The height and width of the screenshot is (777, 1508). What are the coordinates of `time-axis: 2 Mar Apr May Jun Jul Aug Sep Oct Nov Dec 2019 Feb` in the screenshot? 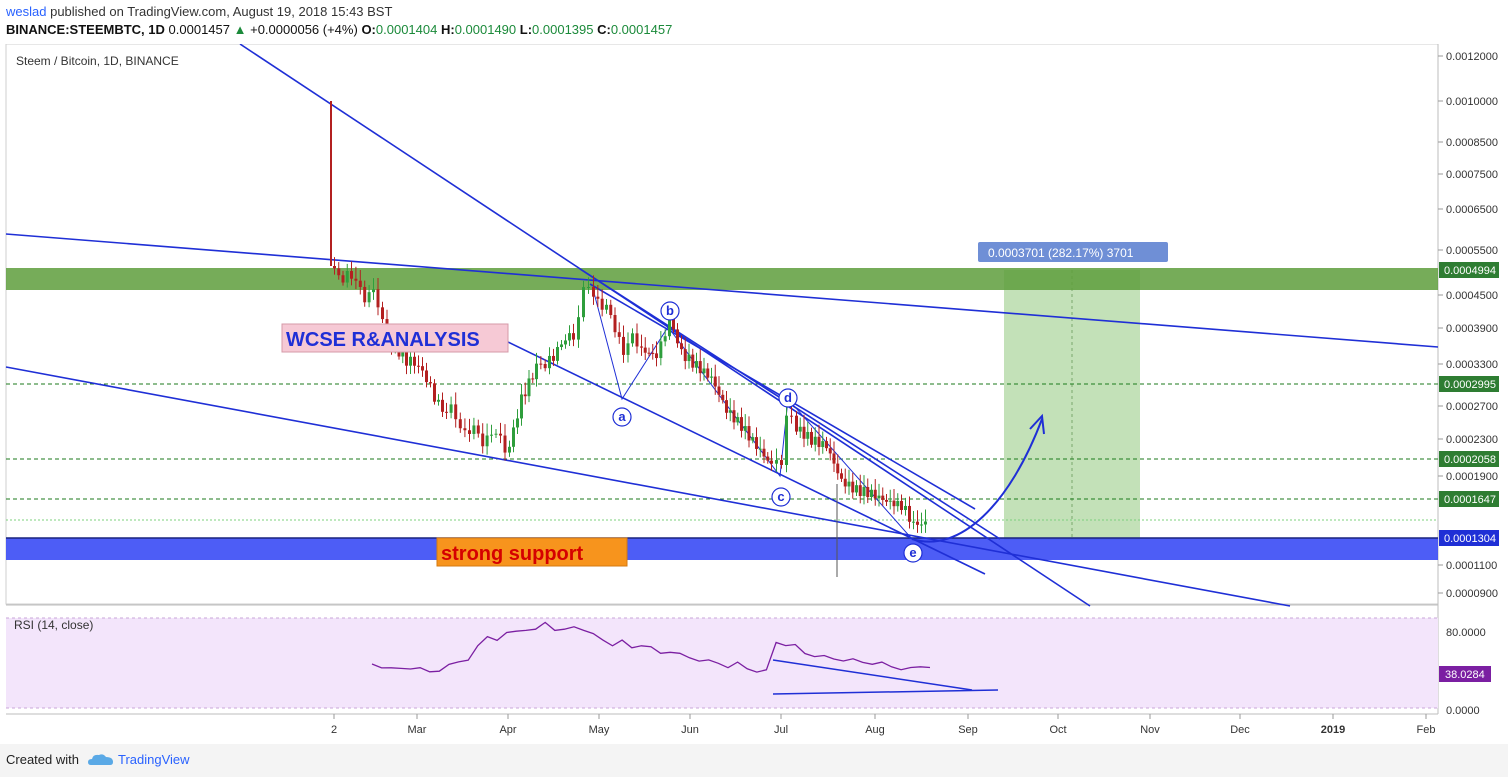 It's located at (883, 725).